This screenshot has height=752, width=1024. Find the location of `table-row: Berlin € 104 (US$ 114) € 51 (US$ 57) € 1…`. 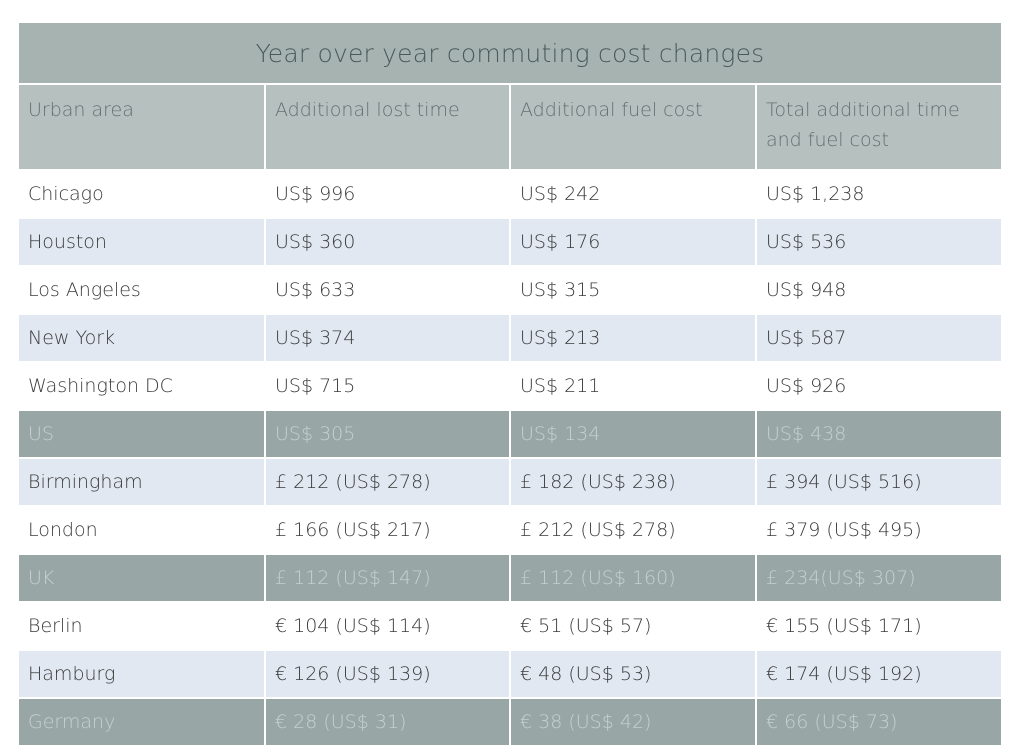

table-row: Berlin € 104 (US$ 114) € 51 (US$ 57) € 1… is located at coordinates (510, 626).